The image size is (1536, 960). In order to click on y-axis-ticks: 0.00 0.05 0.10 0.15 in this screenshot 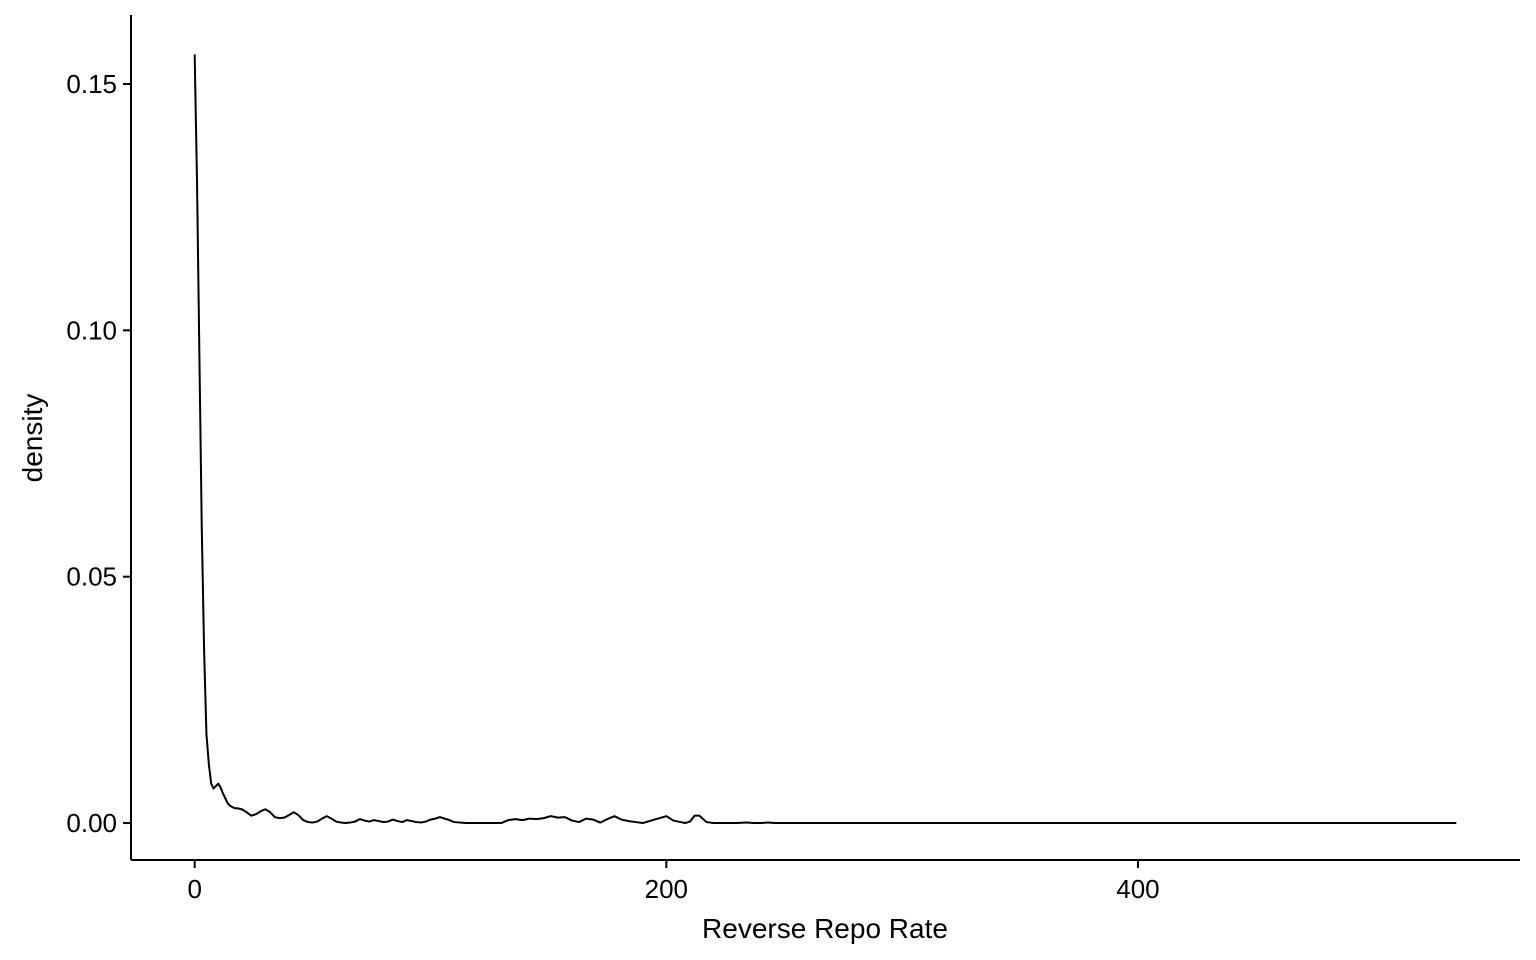, I will do `click(98, 453)`.